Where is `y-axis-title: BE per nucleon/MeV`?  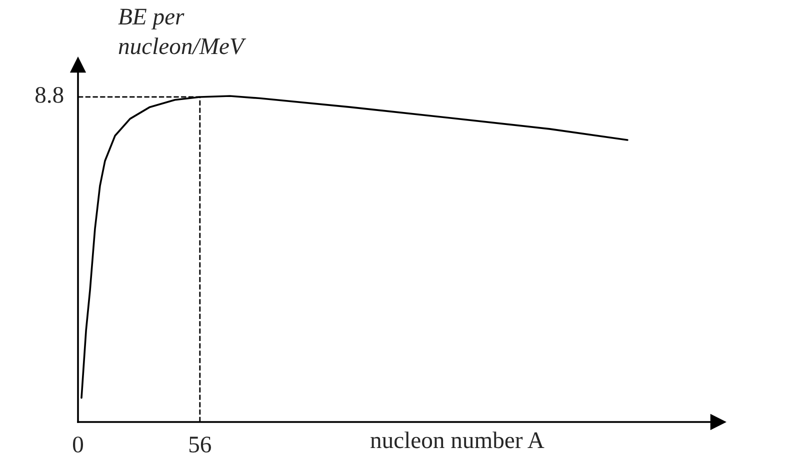
y-axis-title: BE per nucleon/MeV is located at coordinates (182, 31).